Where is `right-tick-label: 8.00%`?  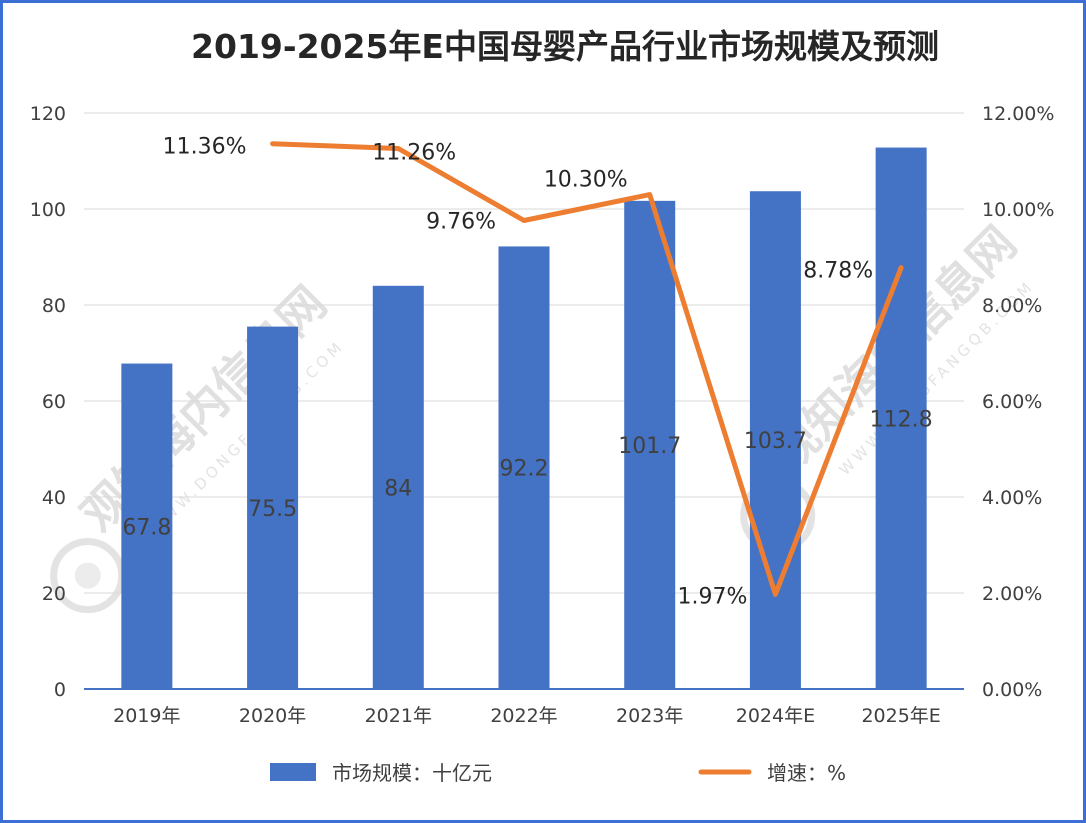 right-tick-label: 8.00% is located at coordinates (1012, 306).